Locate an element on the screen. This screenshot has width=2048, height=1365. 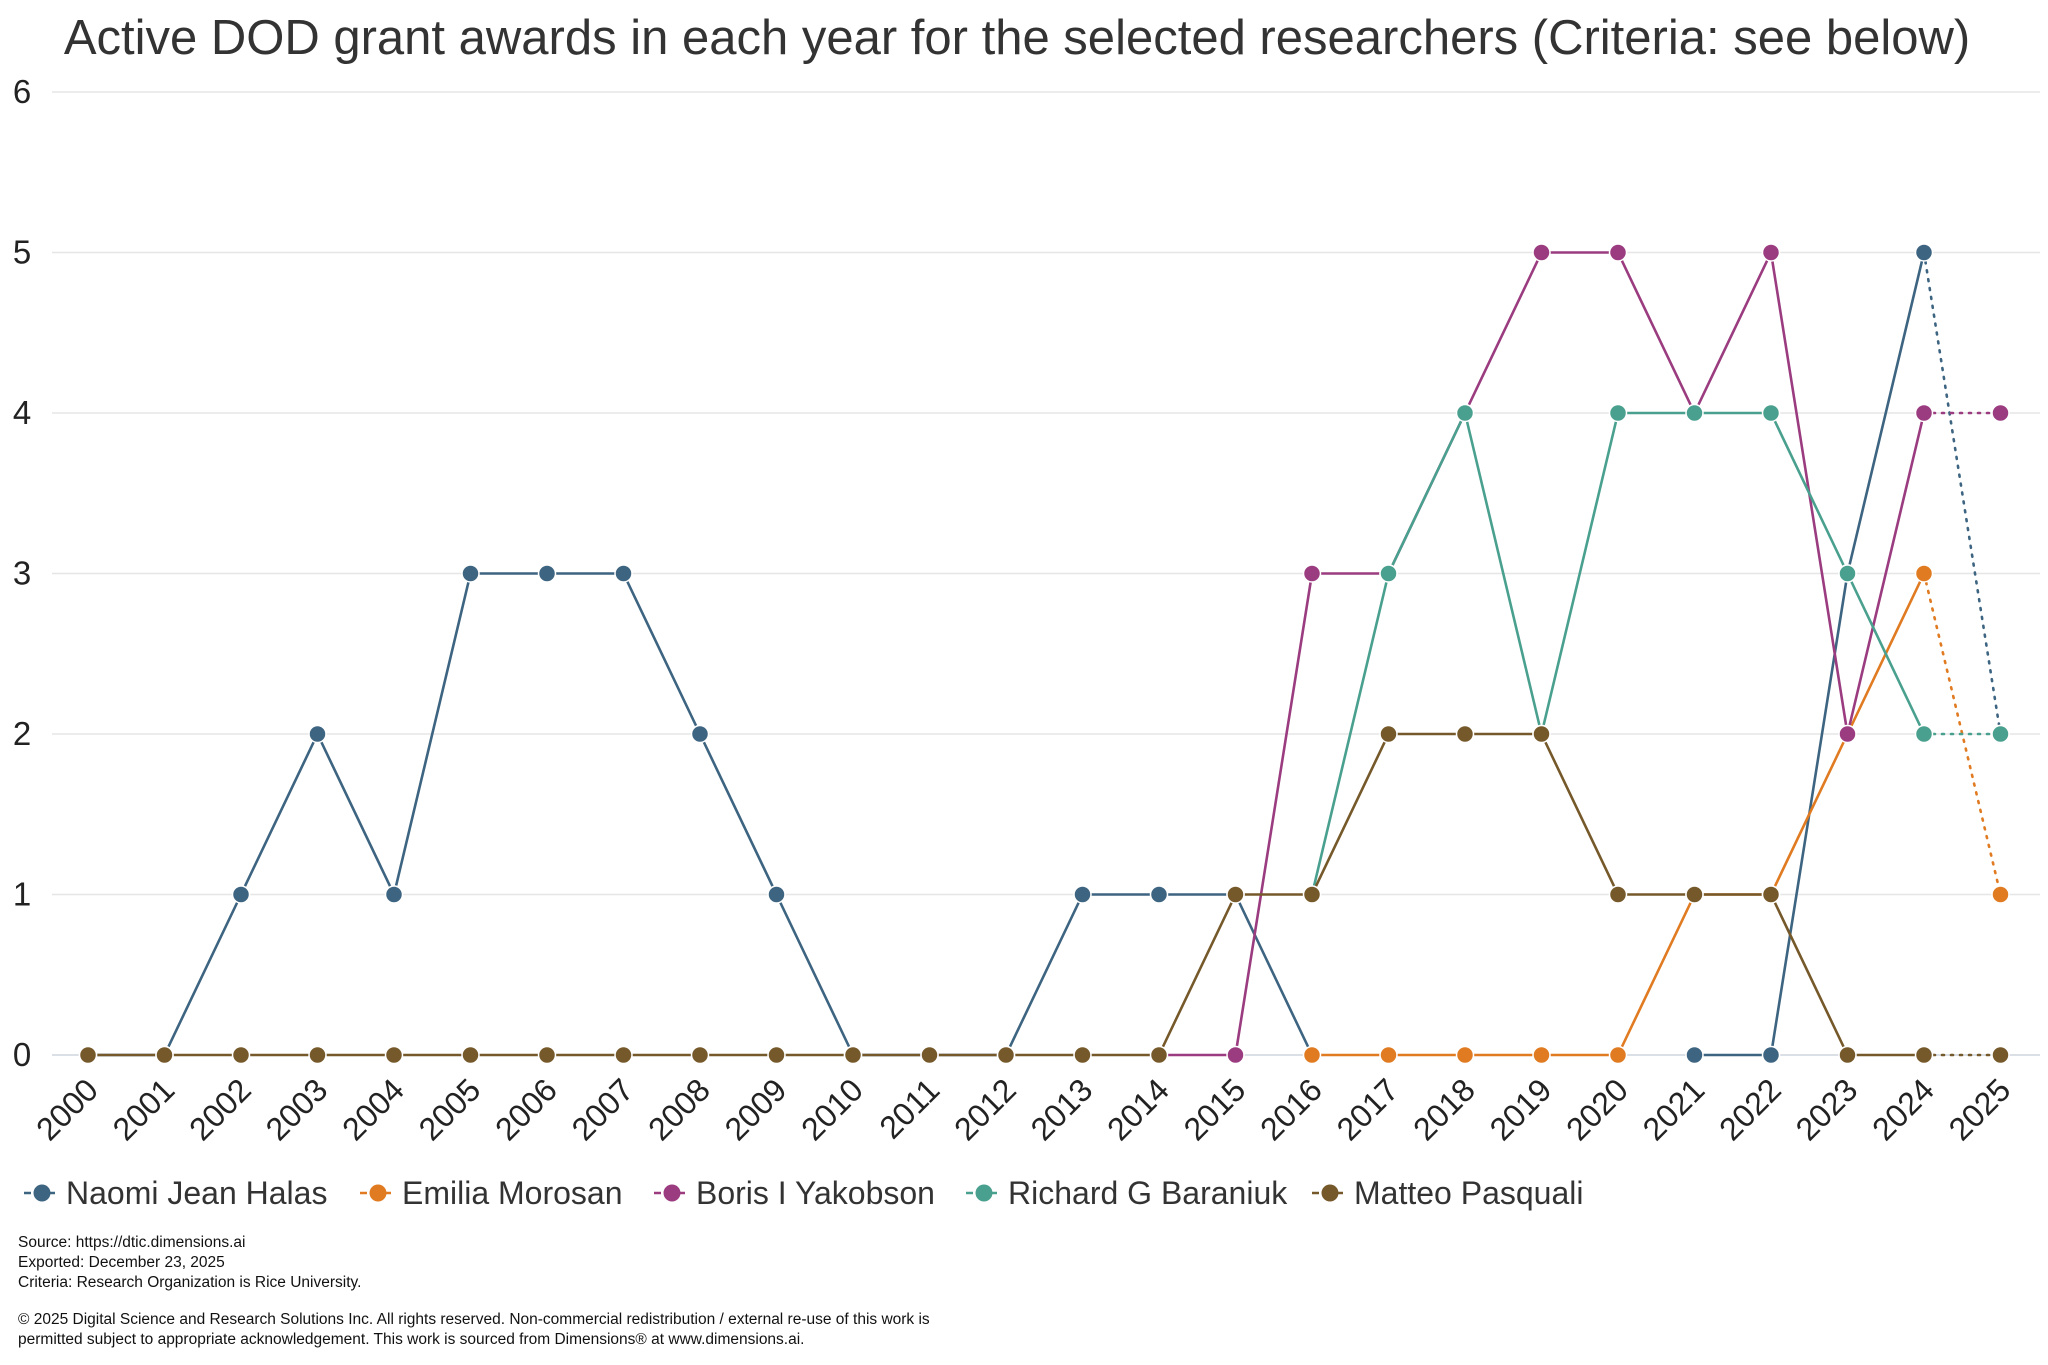
y-axis-ticks: 0 1 2 3 4 5 6 is located at coordinates (22, 573).